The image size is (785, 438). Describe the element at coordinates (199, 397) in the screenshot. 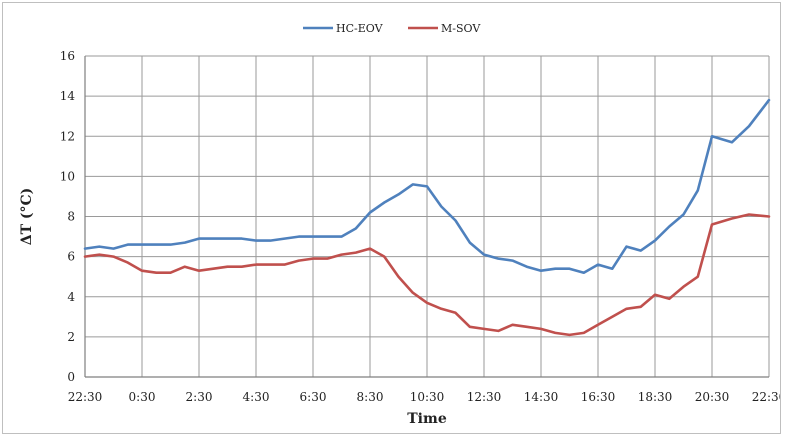

I see `x-tick-label: 2:30` at that location.